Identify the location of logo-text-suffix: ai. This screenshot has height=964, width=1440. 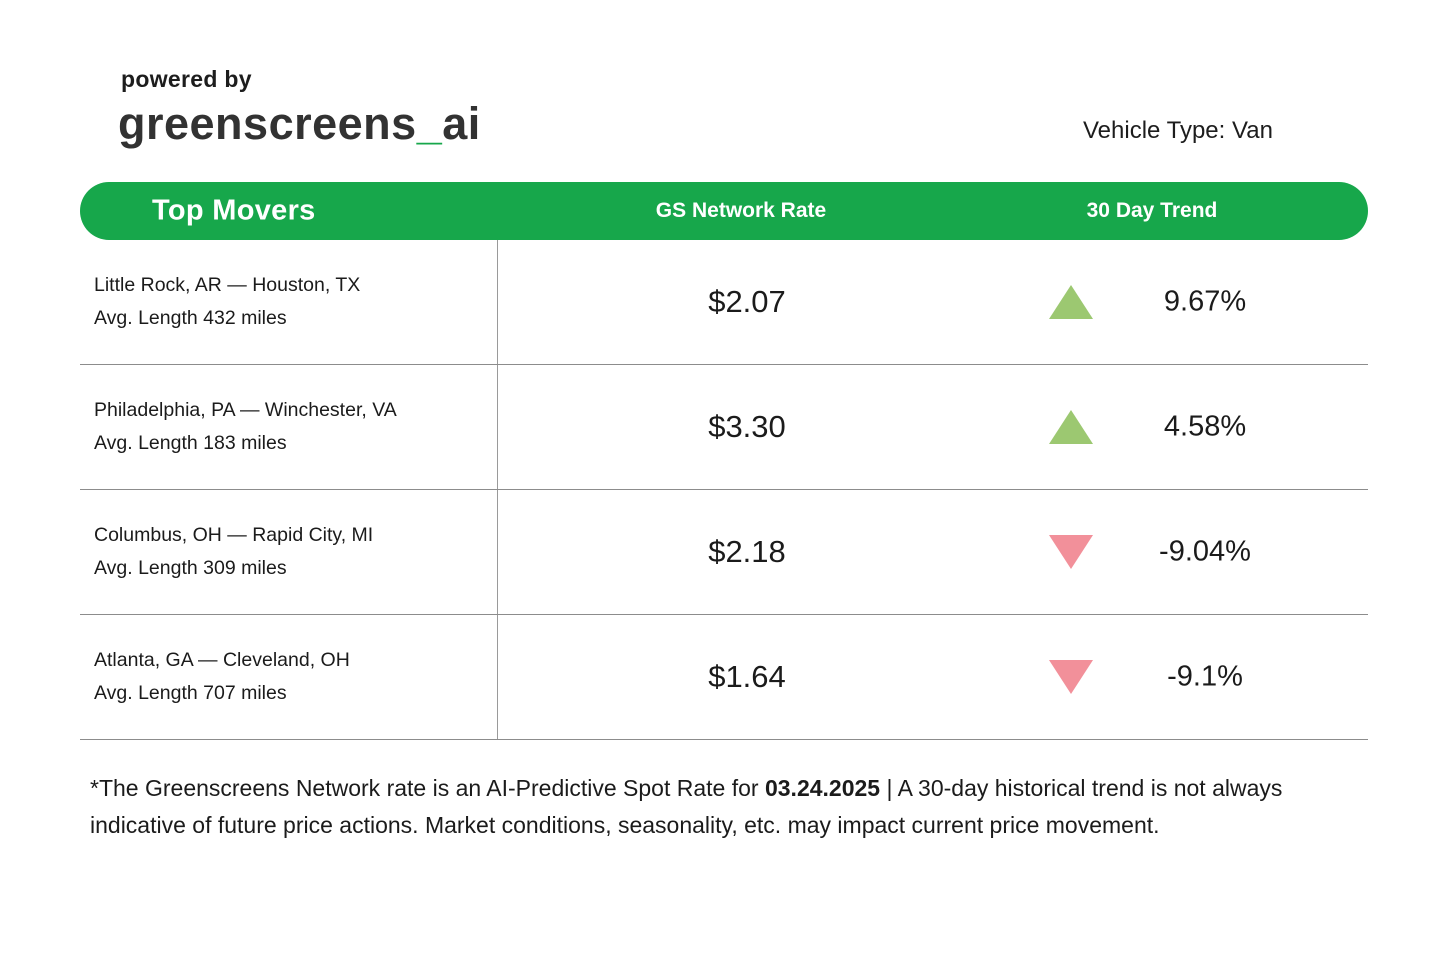
(461, 123).